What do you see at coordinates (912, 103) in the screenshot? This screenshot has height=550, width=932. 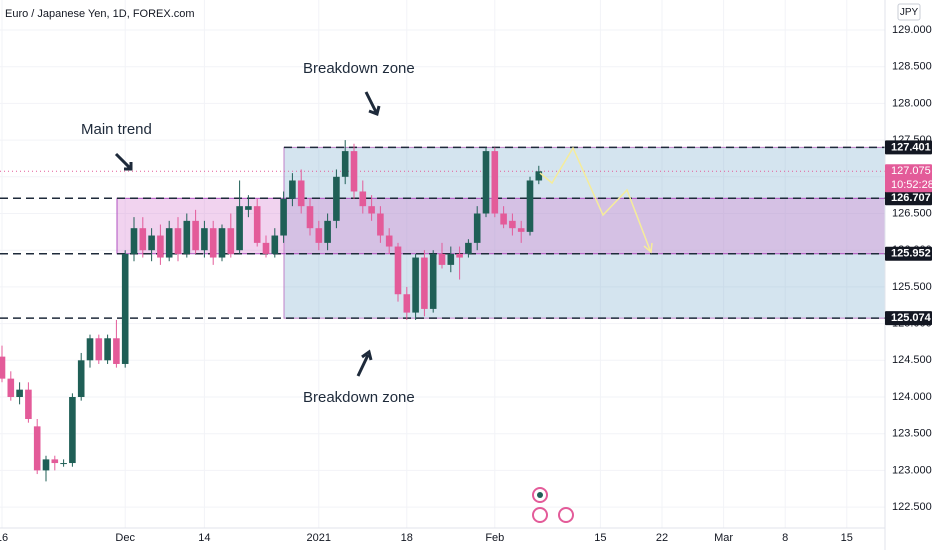 I see `y-tick-label: 128.000` at bounding box center [912, 103].